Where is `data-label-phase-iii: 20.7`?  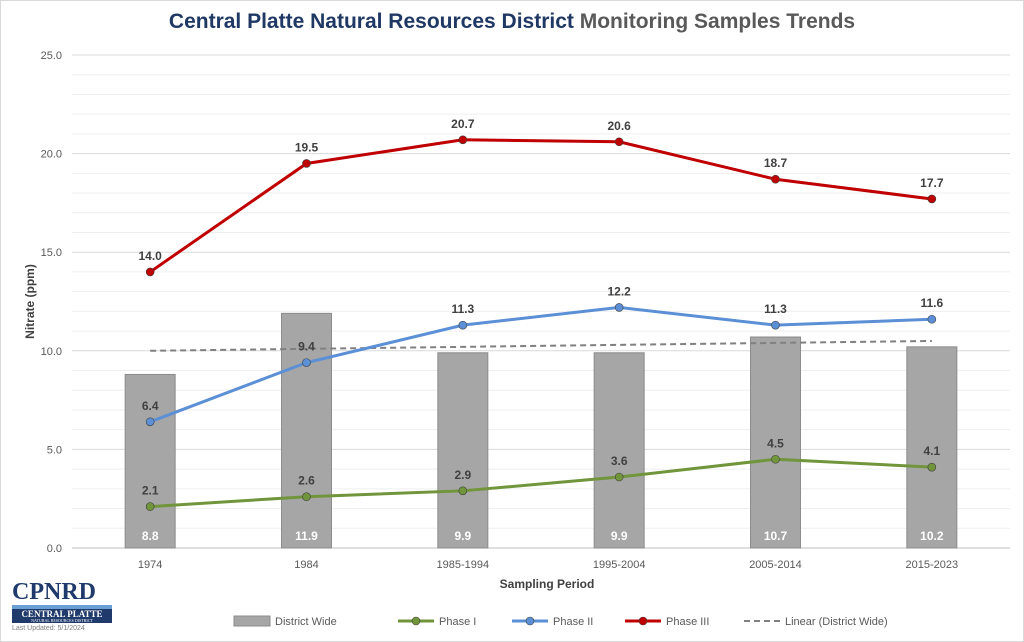
data-label-phase-iii: 20.7 is located at coordinates (463, 124).